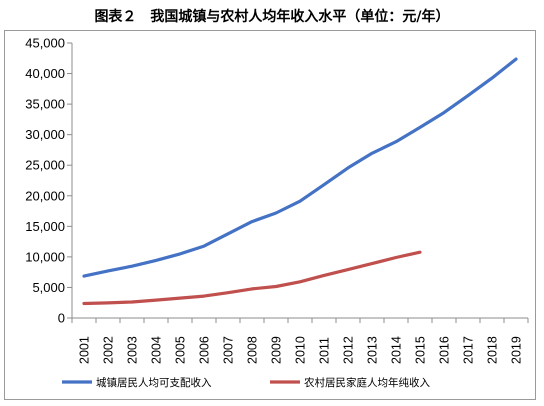 The height and width of the screenshot is (406, 544). I want to click on y-tick-label: 20,000, so click(45, 195).